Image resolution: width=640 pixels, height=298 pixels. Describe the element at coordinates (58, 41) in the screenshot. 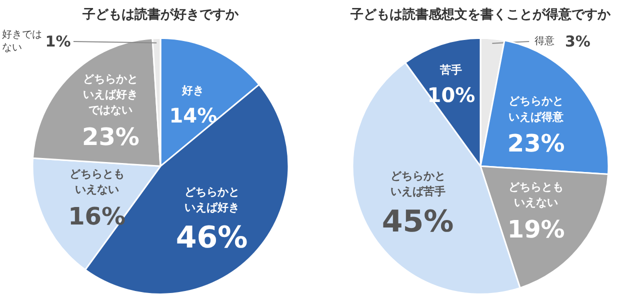

I see `data-label: 1%` at that location.